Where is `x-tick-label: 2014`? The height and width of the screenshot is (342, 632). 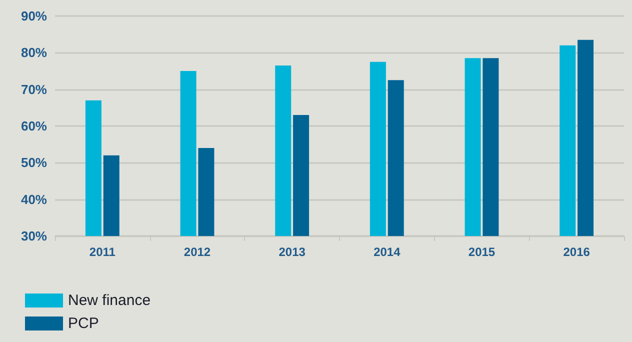
x-tick-label: 2014 is located at coordinates (387, 252).